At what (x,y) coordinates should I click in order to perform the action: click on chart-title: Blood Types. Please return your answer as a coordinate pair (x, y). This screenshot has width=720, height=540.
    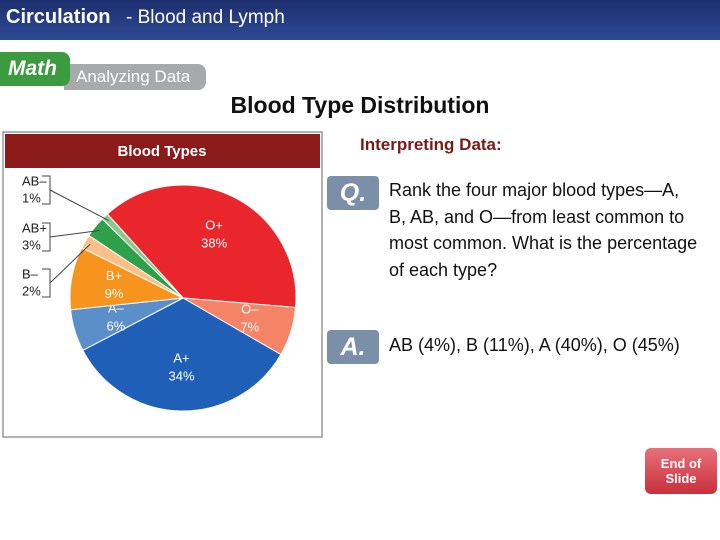
    Looking at the image, I should click on (162, 151).